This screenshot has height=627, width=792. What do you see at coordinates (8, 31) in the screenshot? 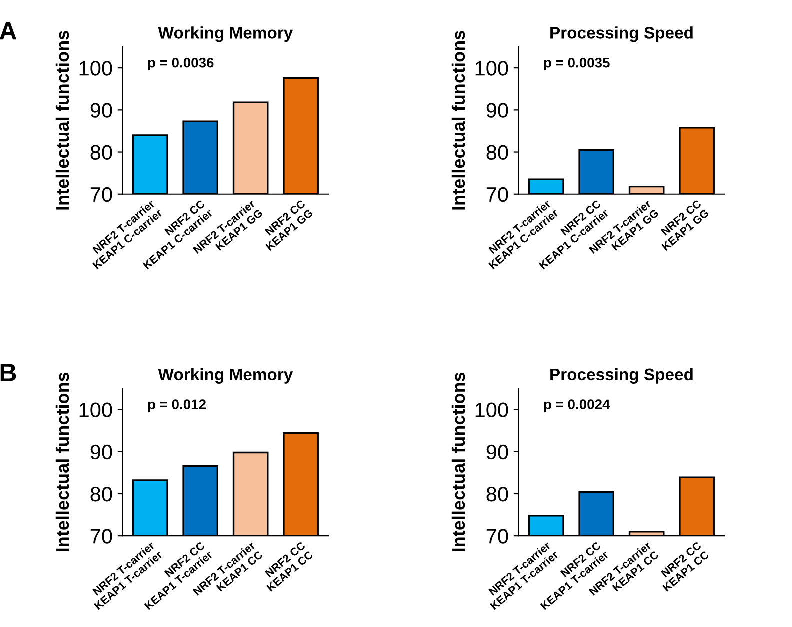
I see `text: A` at bounding box center [8, 31].